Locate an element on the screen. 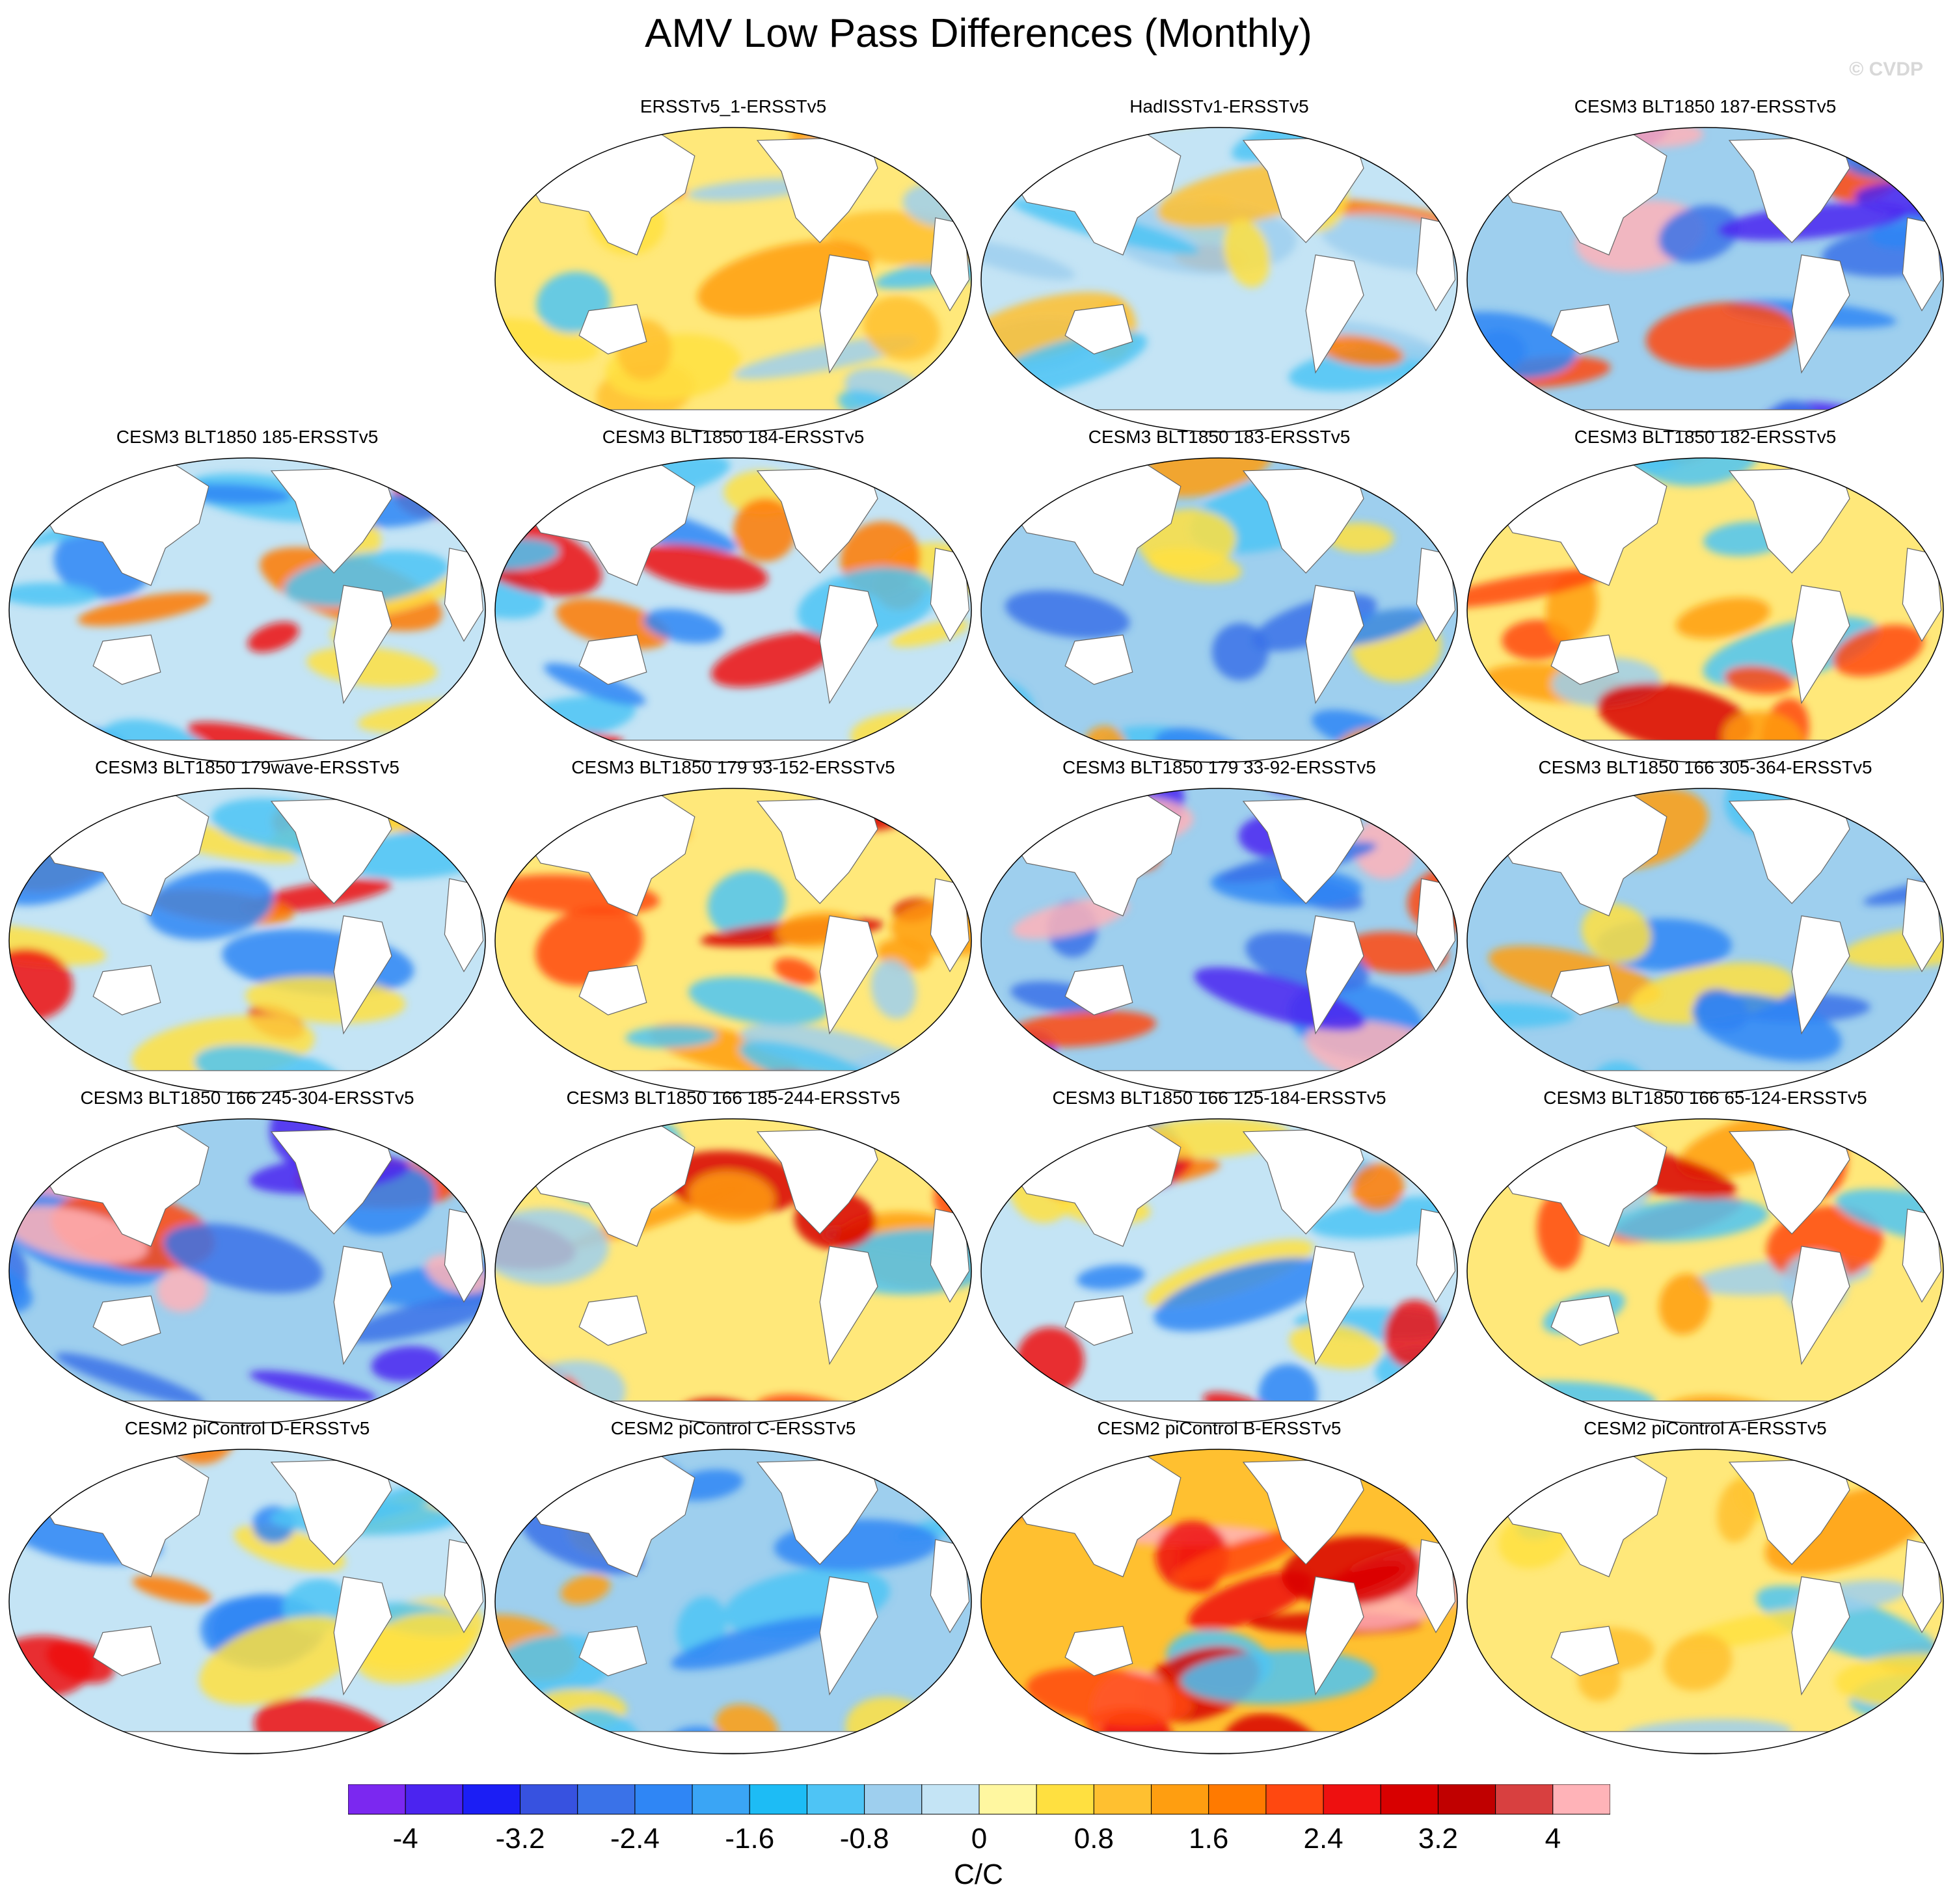  map-panel: CESM2 piControl B-ERSSTv5 is located at coordinates (1219, 1586).